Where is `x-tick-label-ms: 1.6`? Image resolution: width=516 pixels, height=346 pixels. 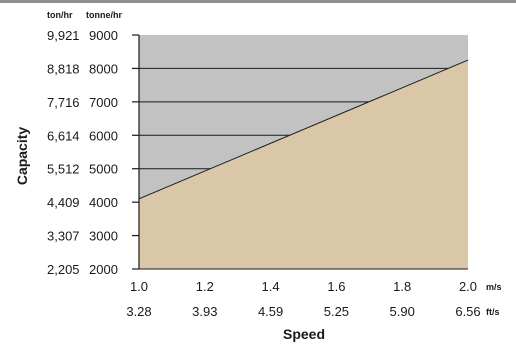 x-tick-label-ms: 1.6 is located at coordinates (336, 286).